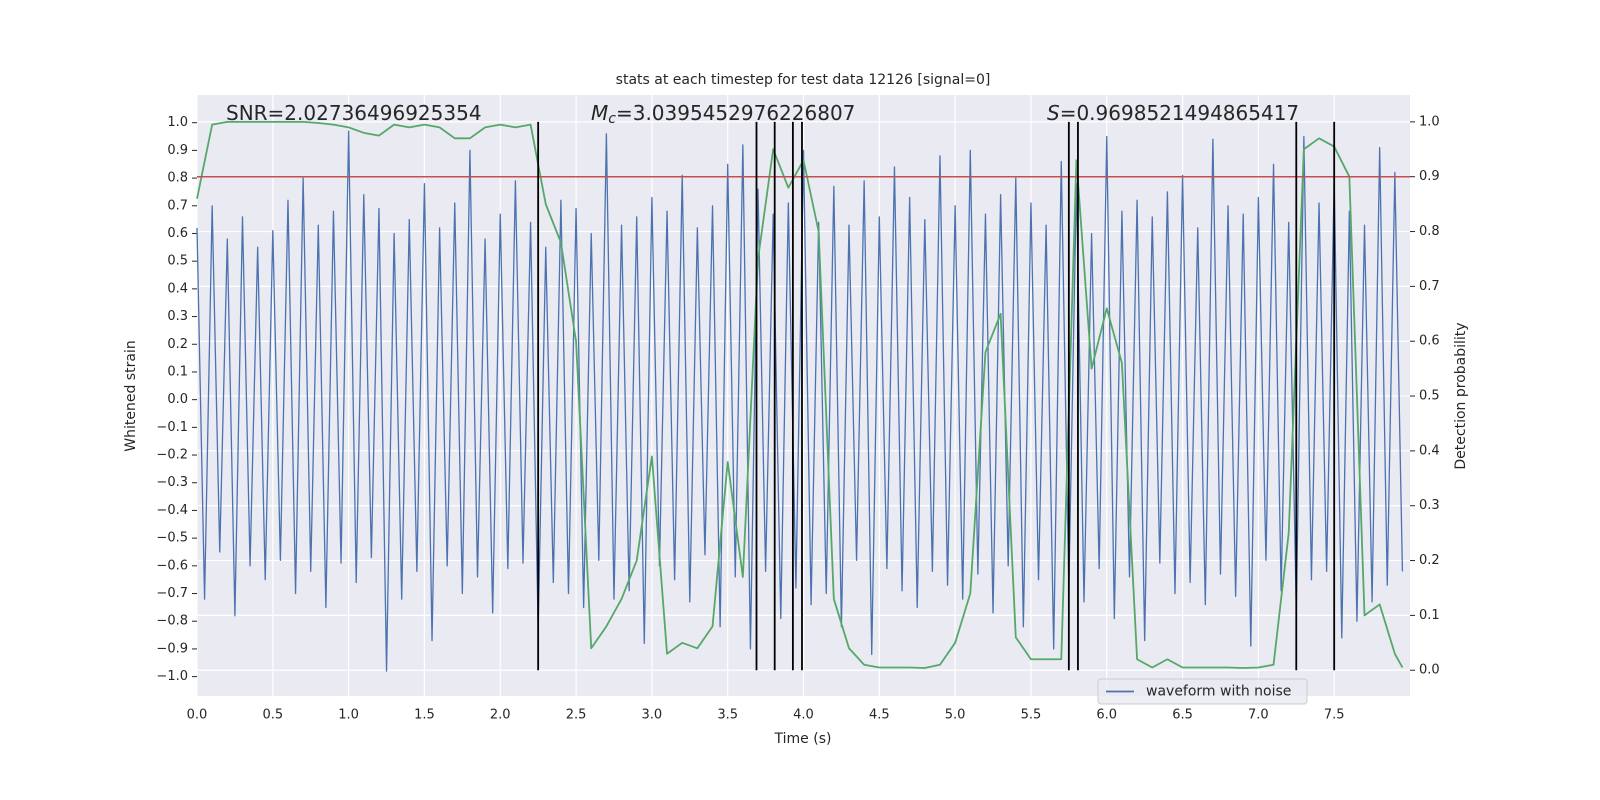 This screenshot has width=1600, height=800. I want to click on y-tick-label: −0.5, so click(172, 538).